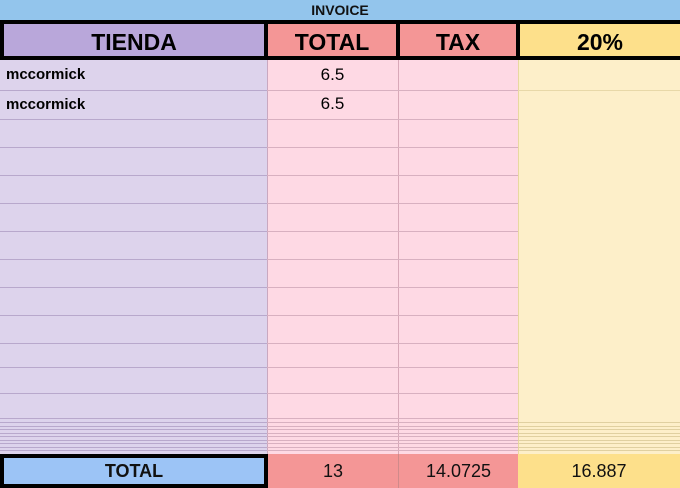 This screenshot has height=488, width=680. What do you see at coordinates (333, 471) in the screenshot?
I see `footer-total: 13` at bounding box center [333, 471].